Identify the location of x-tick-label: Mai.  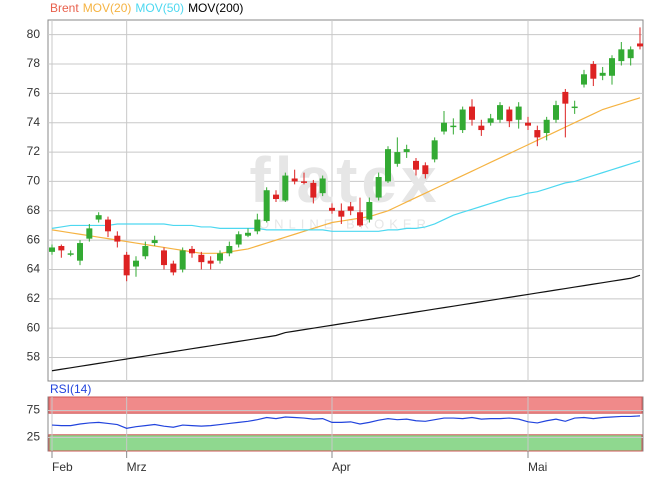
(537, 467).